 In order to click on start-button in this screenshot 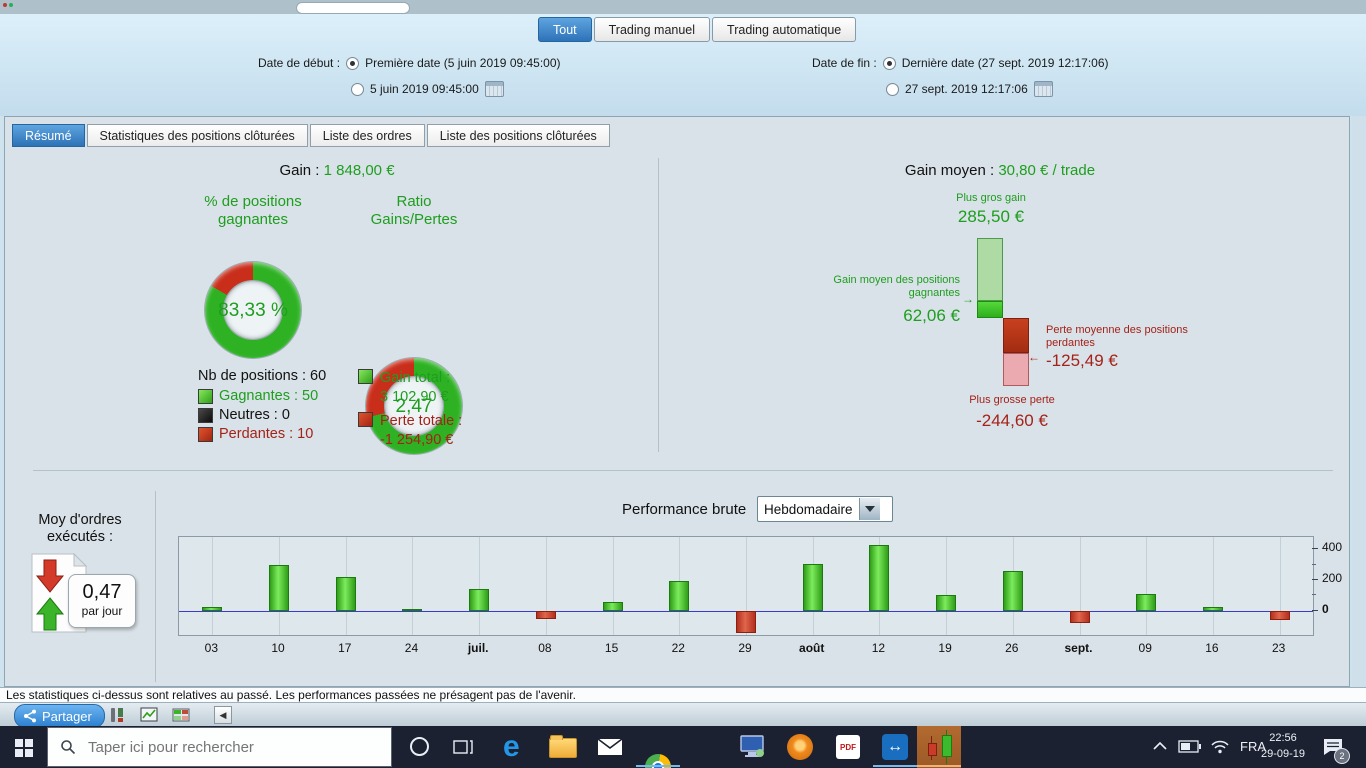, I will do `click(24, 748)`.